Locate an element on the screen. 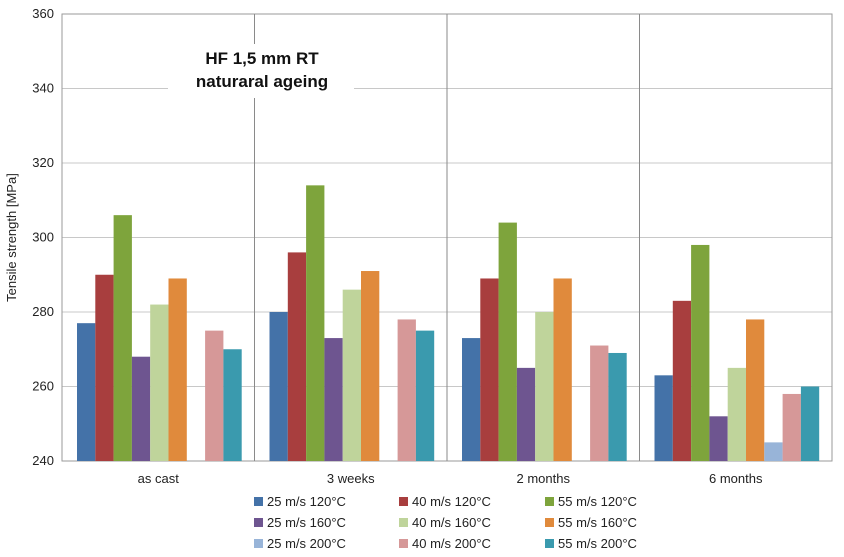 The image size is (844, 557). annotation-box is located at coordinates (261, 71).